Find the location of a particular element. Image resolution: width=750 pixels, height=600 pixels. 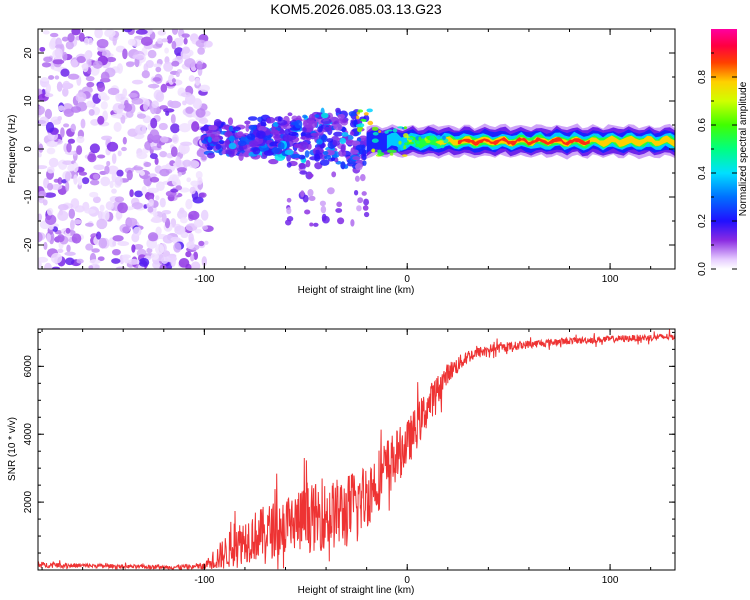

colorbar-tick-label: 0.8 is located at coordinates (702, 77).